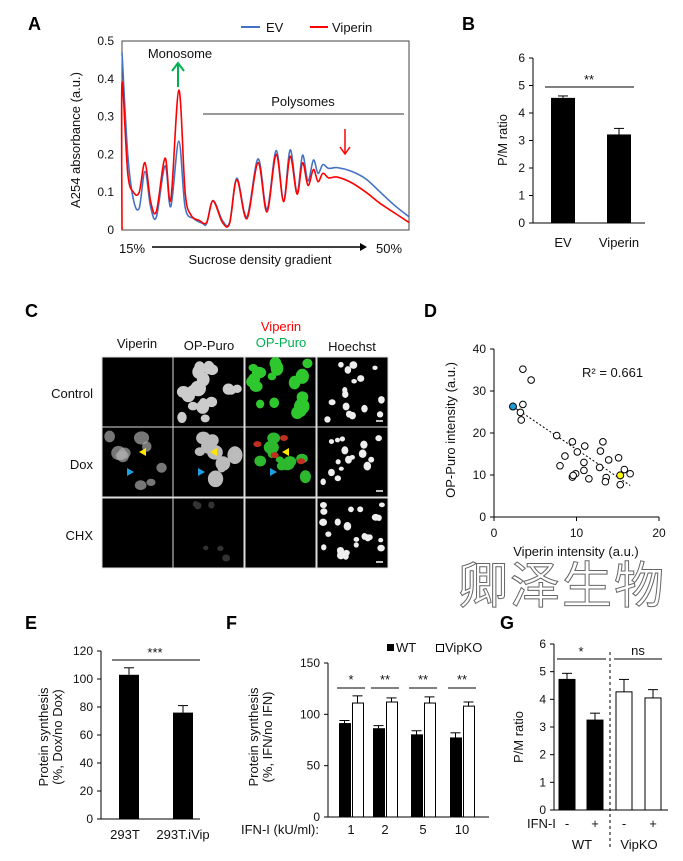 The image size is (683, 861). What do you see at coordinates (105, 41) in the screenshot?
I see `y-tick-label: 0.5` at bounding box center [105, 41].